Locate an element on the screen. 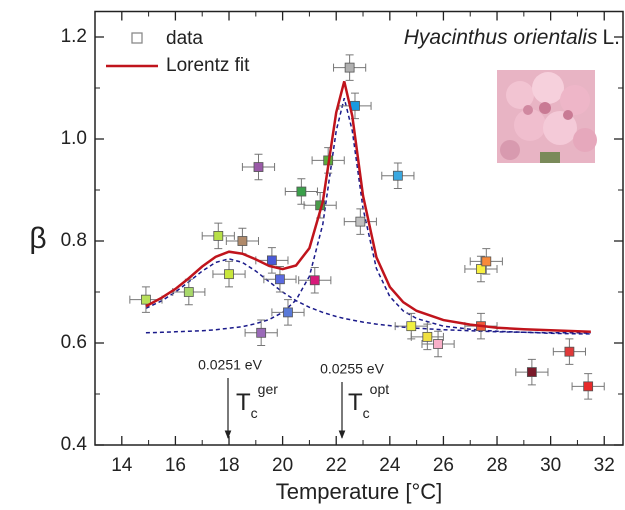 The width and height of the screenshot is (625, 510). x-tick-label: 26 is located at coordinates (443, 465).